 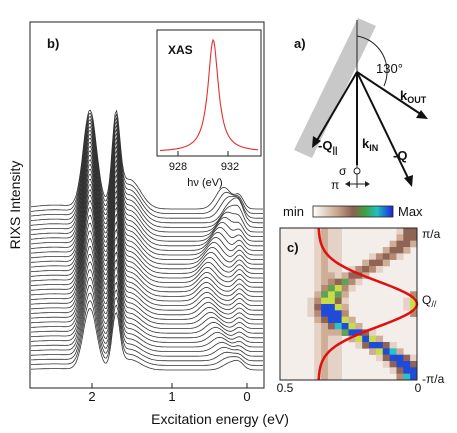 I want to click on k-out-label: kOUT, so click(x=413, y=96).